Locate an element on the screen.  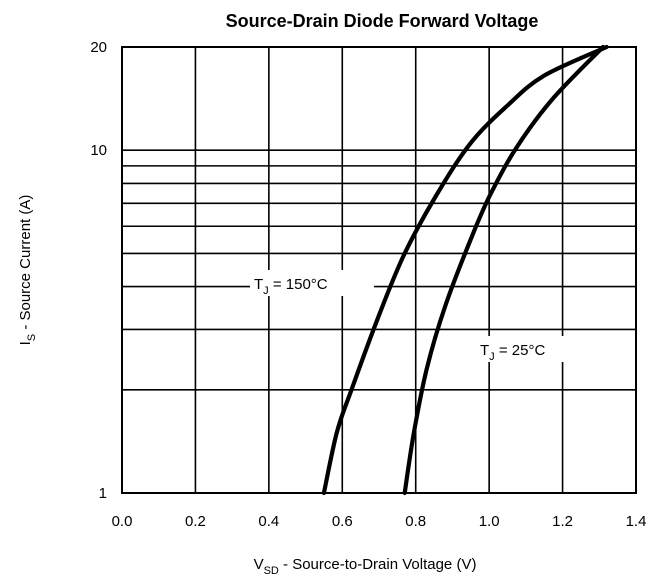
x-tick-label: 0.0 is located at coordinates (122, 521).